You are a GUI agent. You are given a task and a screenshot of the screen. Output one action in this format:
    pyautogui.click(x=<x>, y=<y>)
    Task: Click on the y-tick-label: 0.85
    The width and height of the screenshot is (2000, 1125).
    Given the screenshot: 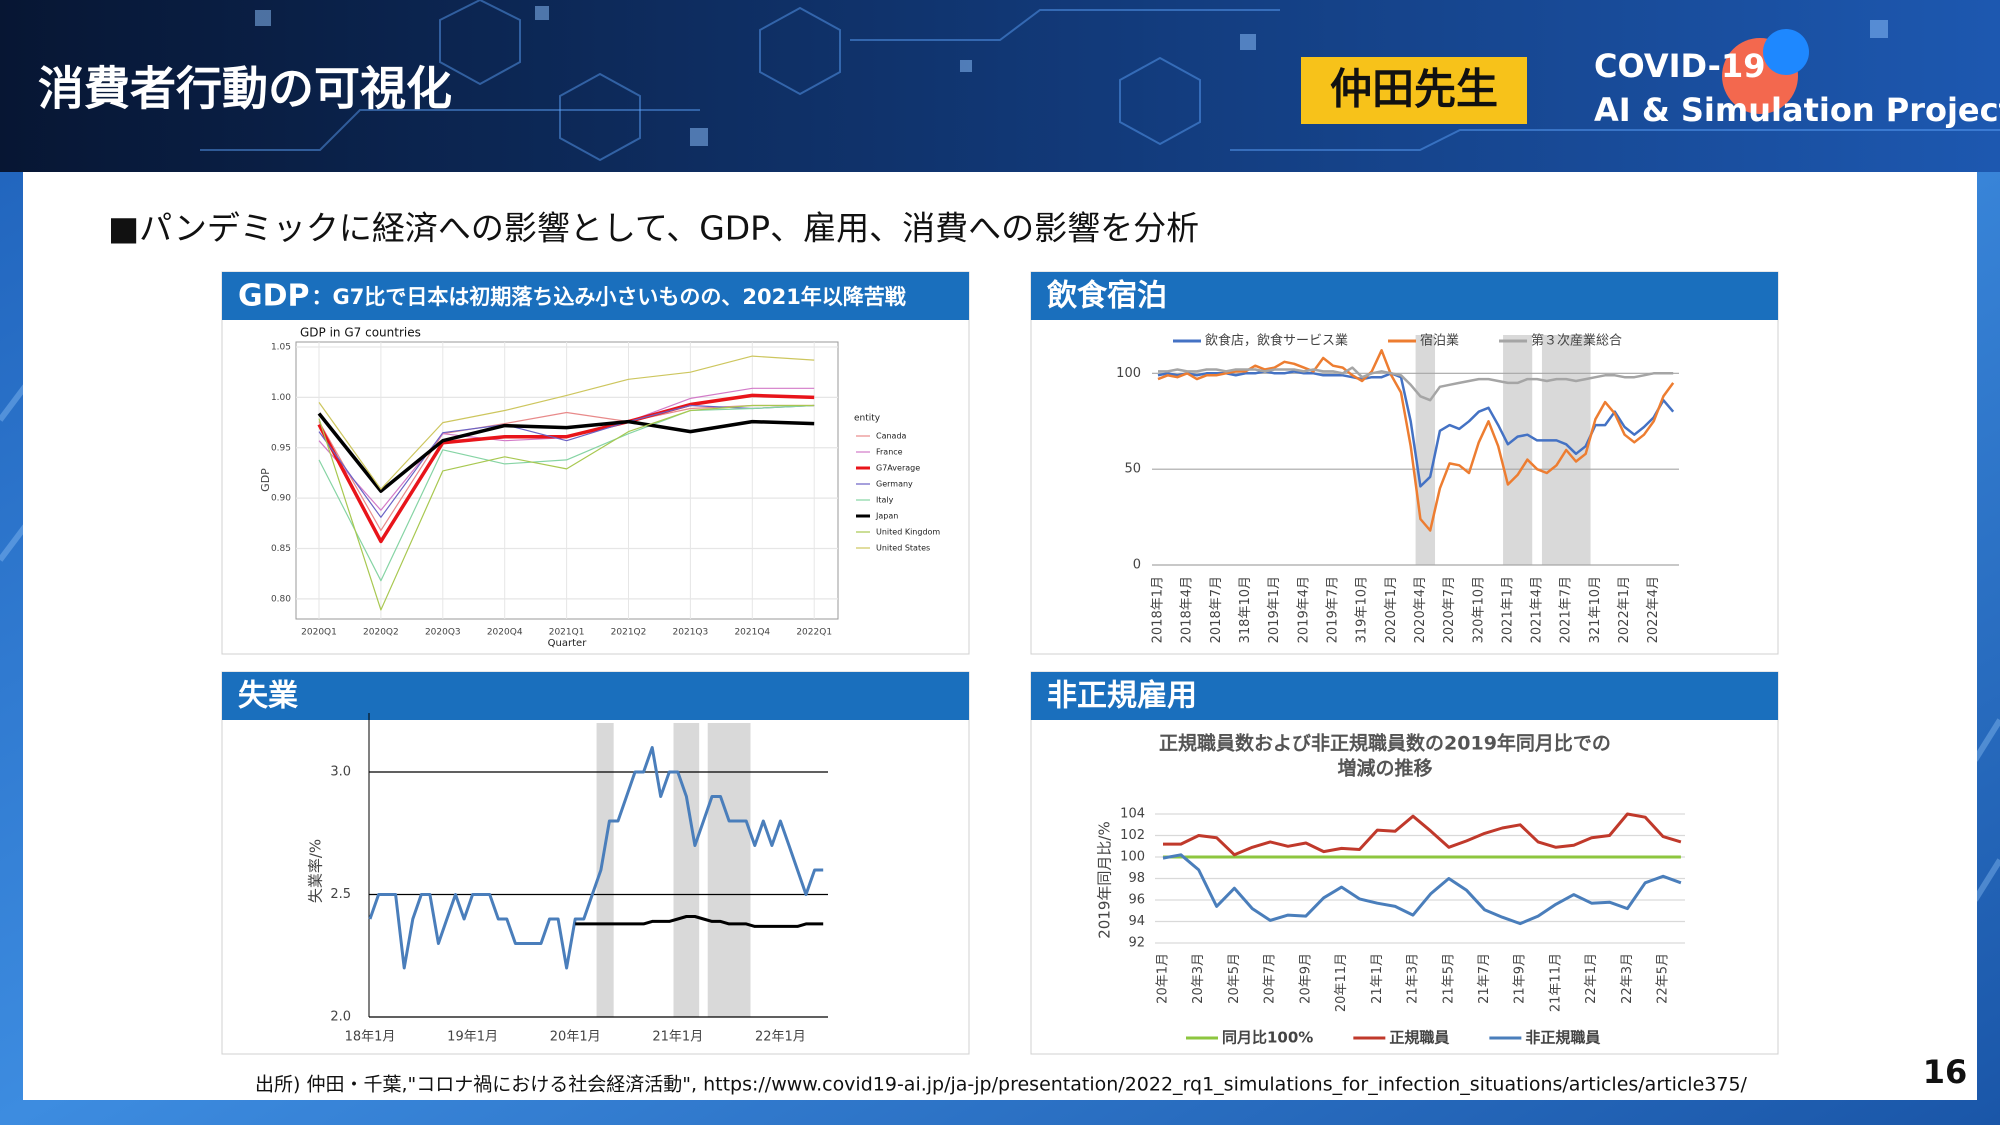 What is the action you would take?
    pyautogui.click(x=281, y=549)
    